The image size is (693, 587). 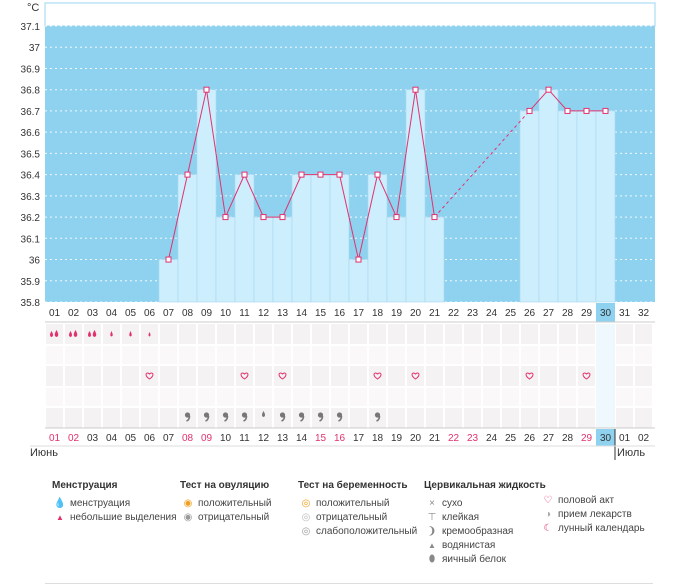 I want to click on calendar-day-label: 25, so click(x=511, y=438).